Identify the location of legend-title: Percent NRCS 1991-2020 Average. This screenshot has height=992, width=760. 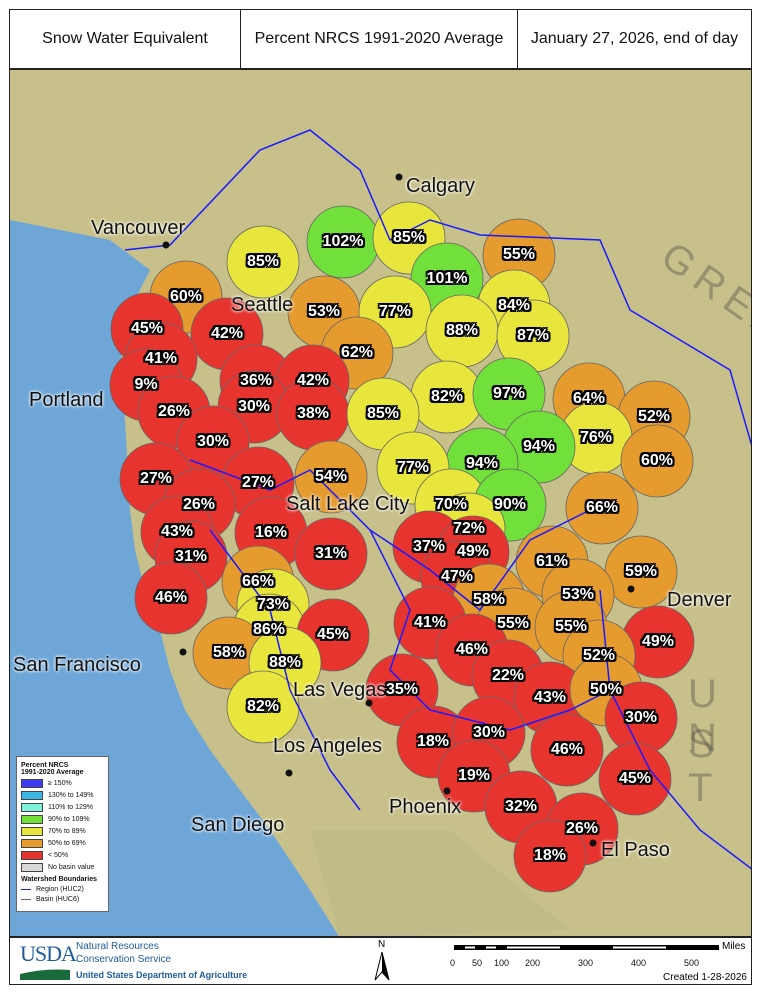
(62, 769).